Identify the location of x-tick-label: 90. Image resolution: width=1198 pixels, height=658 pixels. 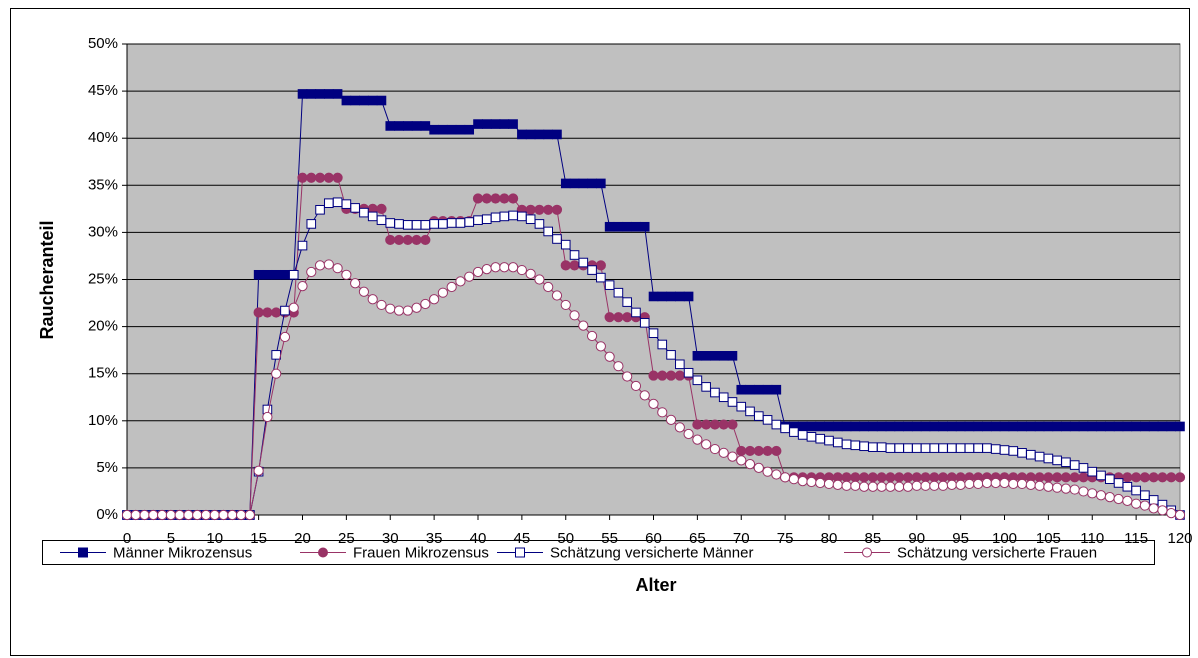
(916, 538).